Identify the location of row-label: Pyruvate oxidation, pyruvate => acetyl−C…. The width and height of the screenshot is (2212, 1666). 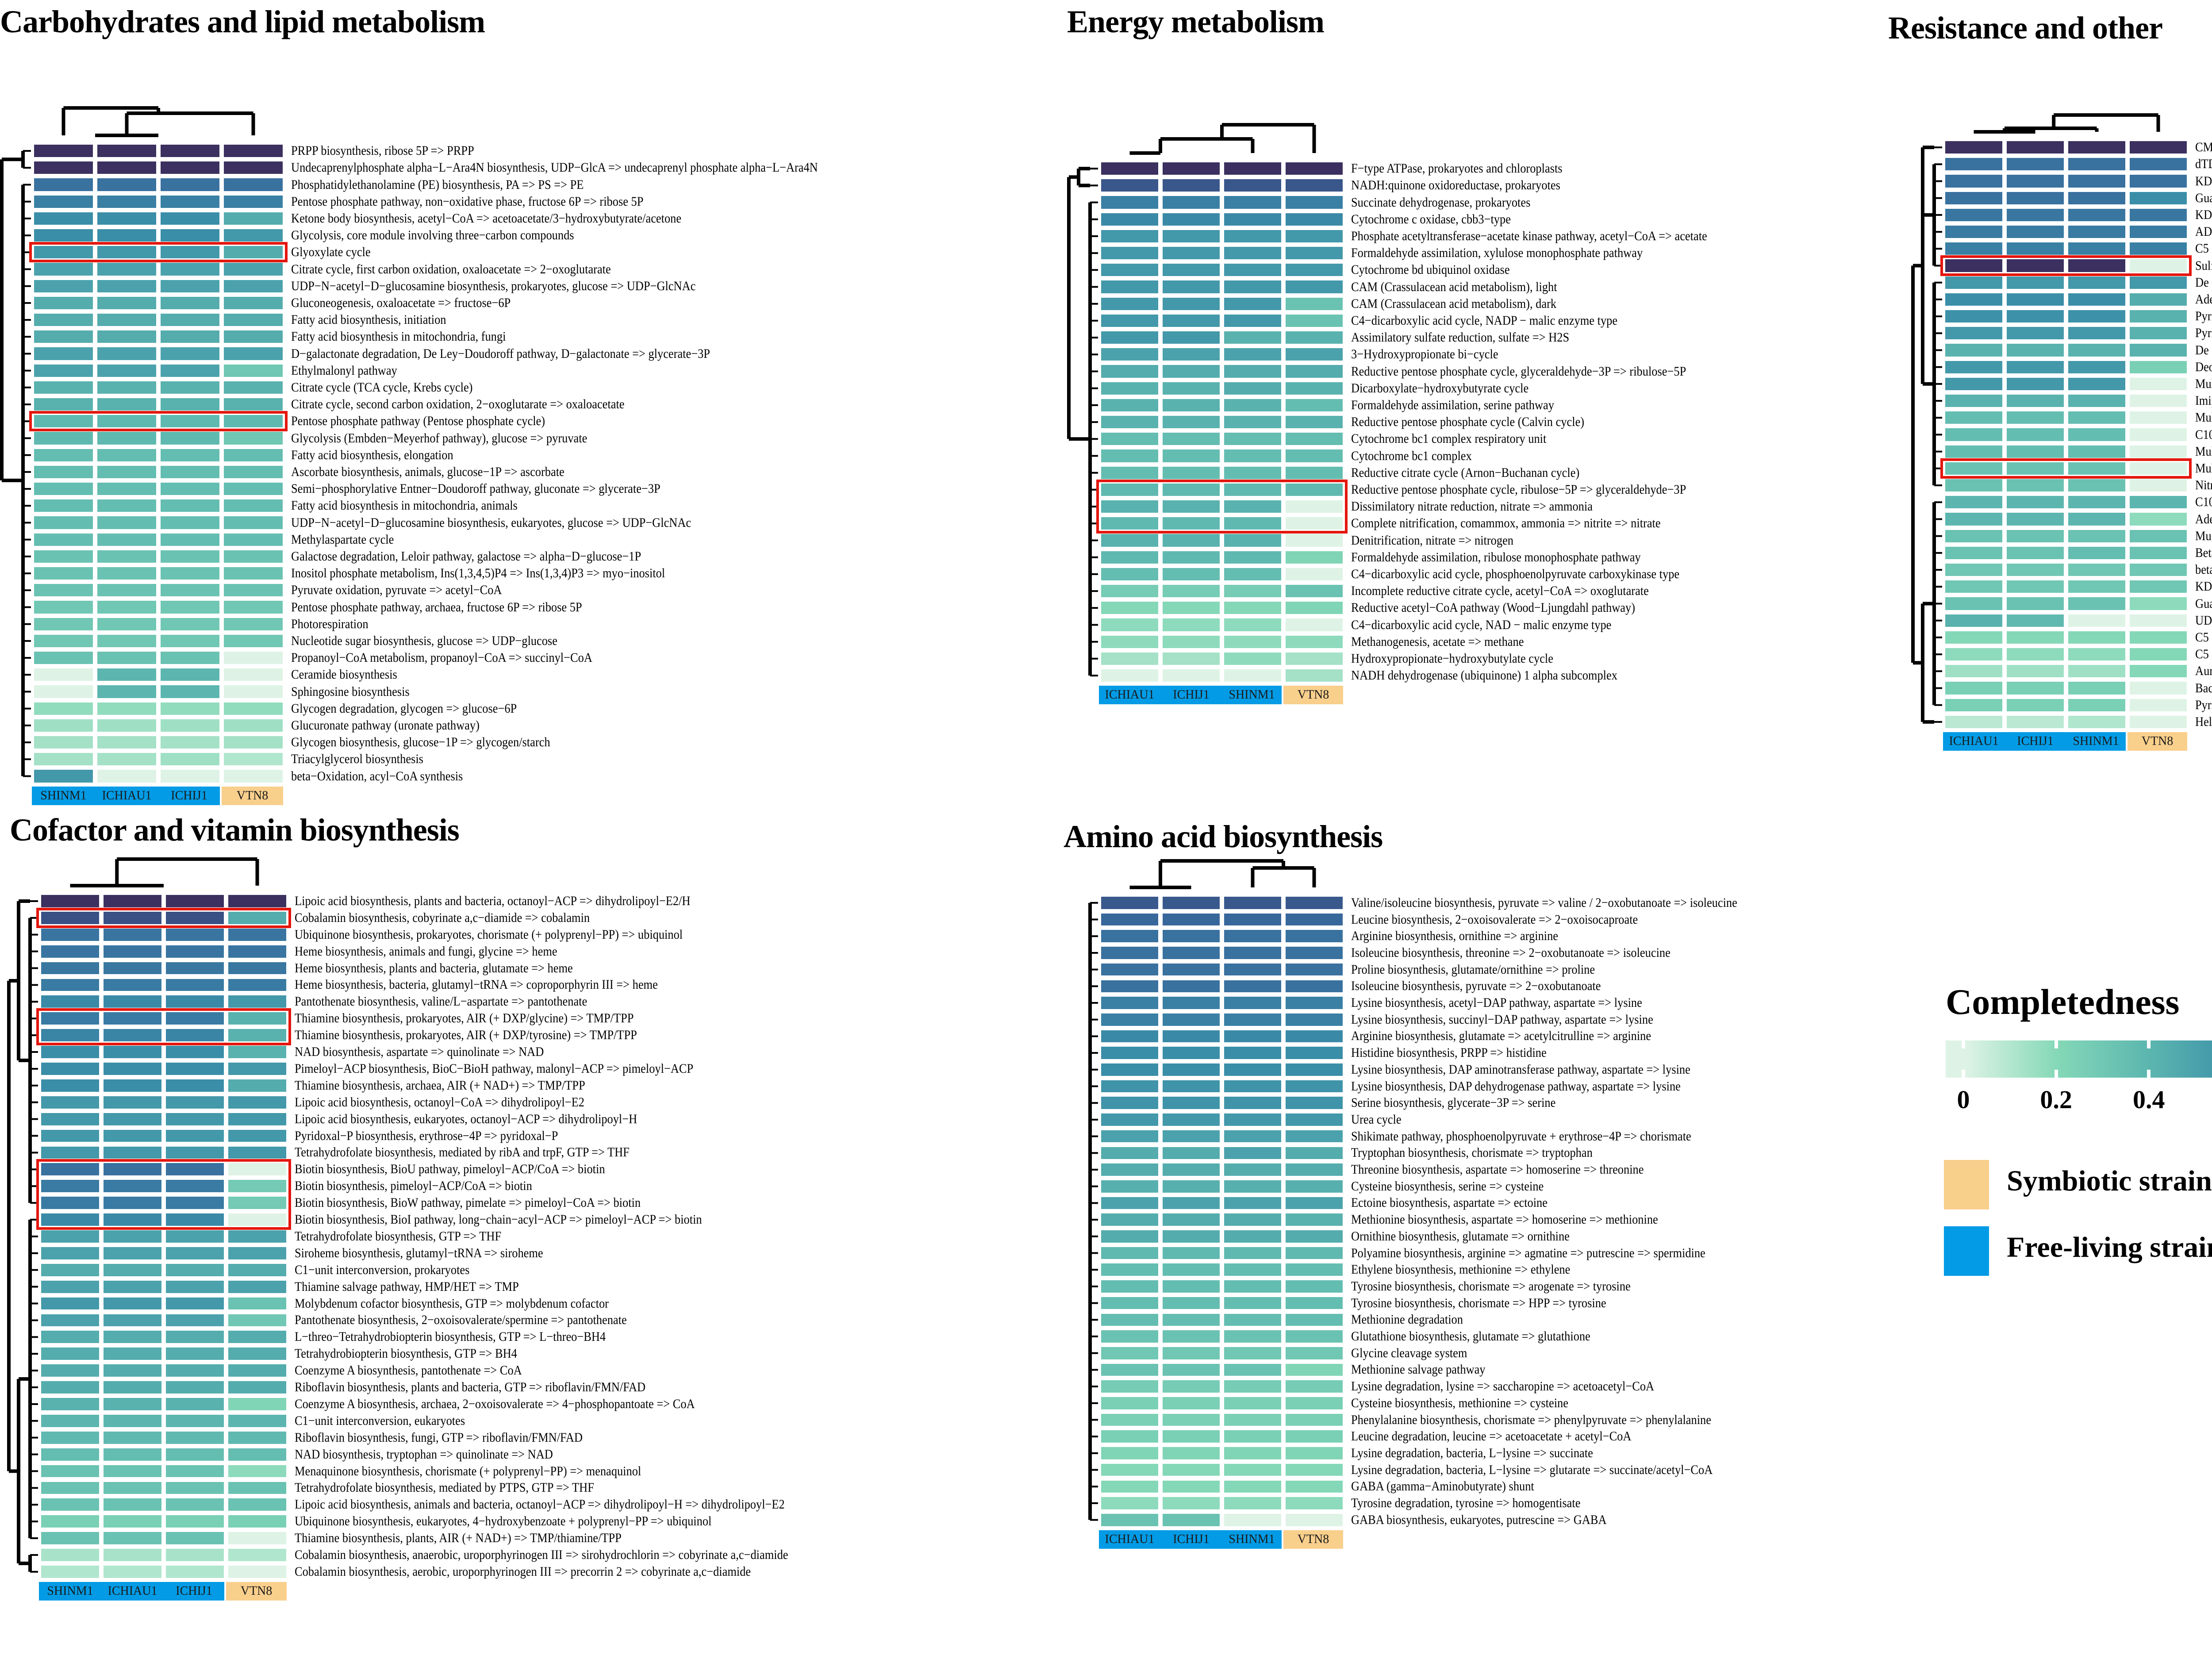
(397, 590).